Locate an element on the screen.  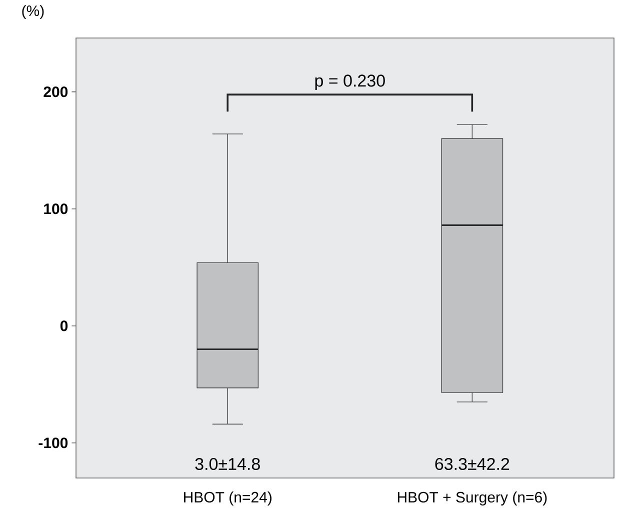
y-tick-label: 200 is located at coordinates (56, 92).